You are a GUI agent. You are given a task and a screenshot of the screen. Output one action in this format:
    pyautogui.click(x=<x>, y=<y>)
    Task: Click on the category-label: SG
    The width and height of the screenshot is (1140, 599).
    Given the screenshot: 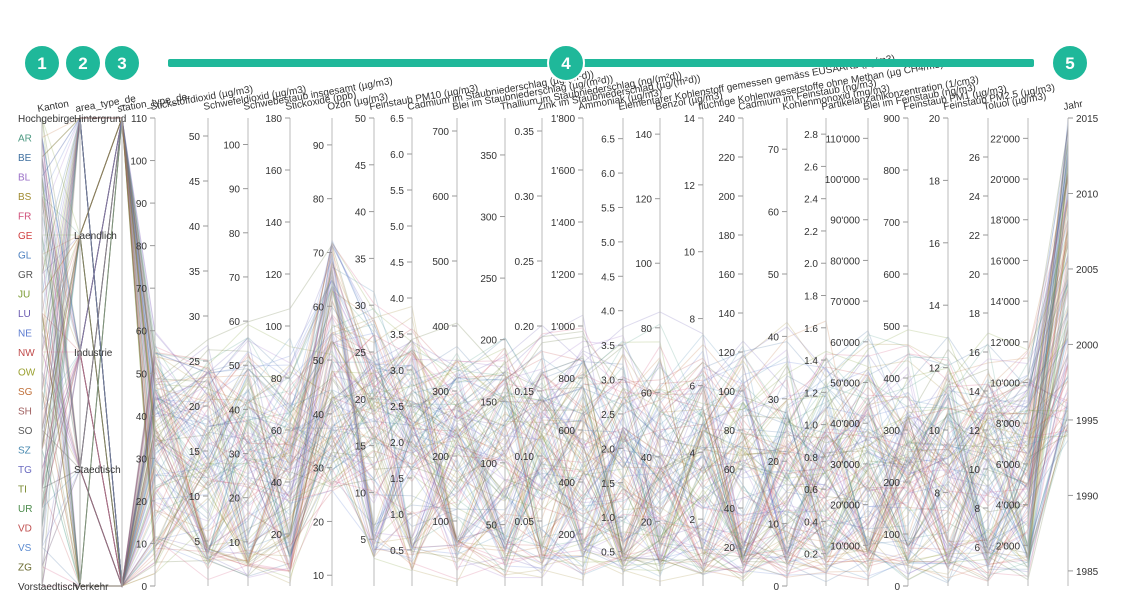 What is the action you would take?
    pyautogui.click(x=25, y=392)
    